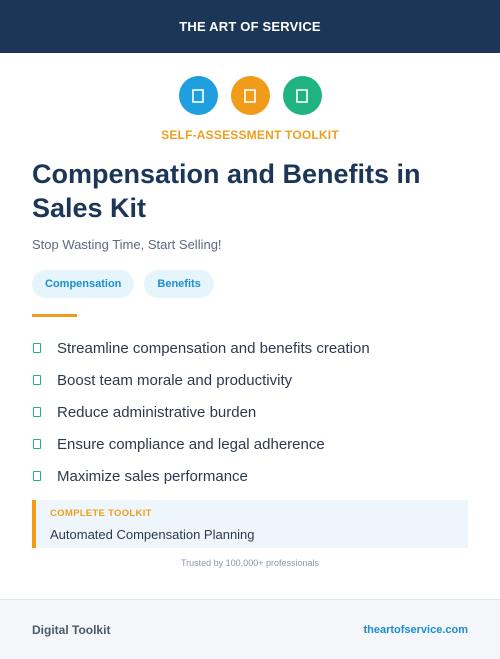 The width and height of the screenshot is (500, 659). I want to click on list-item: Ensure compliance and legal adherence, so click(201, 444).